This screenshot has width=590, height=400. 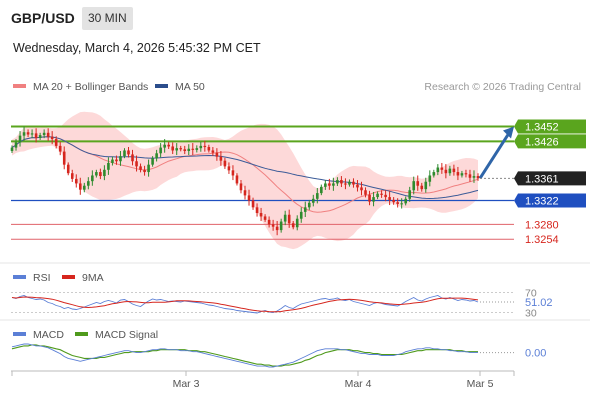 I want to click on time-axis: Mar 3 Mar 4 Mar 5, so click(x=263, y=380).